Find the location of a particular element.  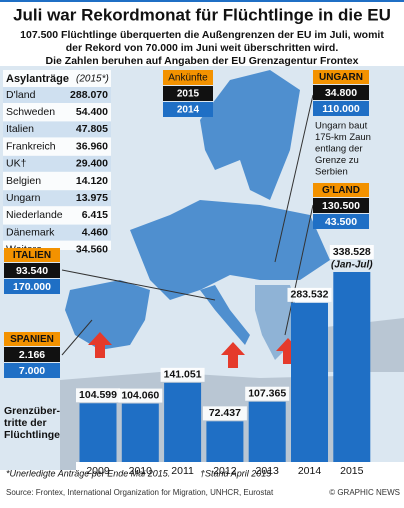

callout-label: UNGARN is located at coordinates (341, 77).